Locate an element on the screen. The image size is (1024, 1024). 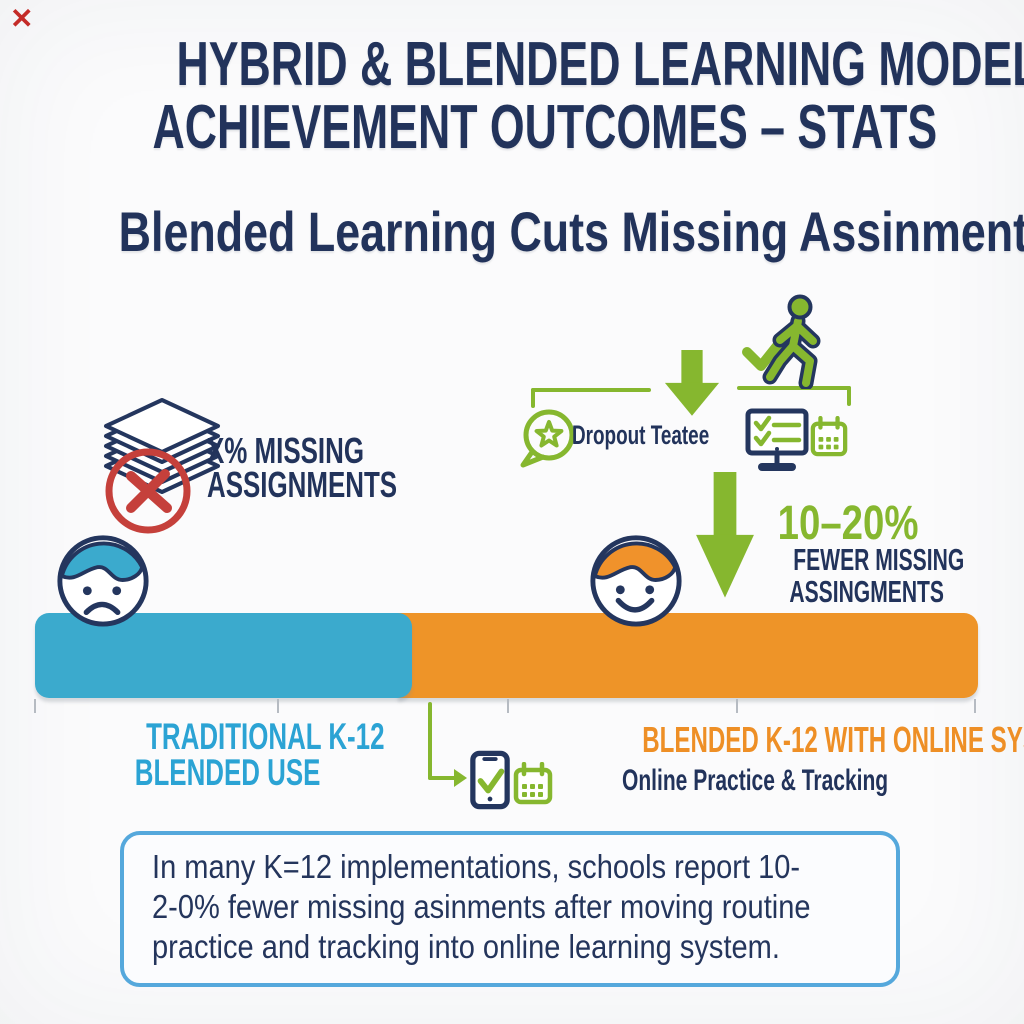
speech-bubble-star-icon is located at coordinates (548, 440).